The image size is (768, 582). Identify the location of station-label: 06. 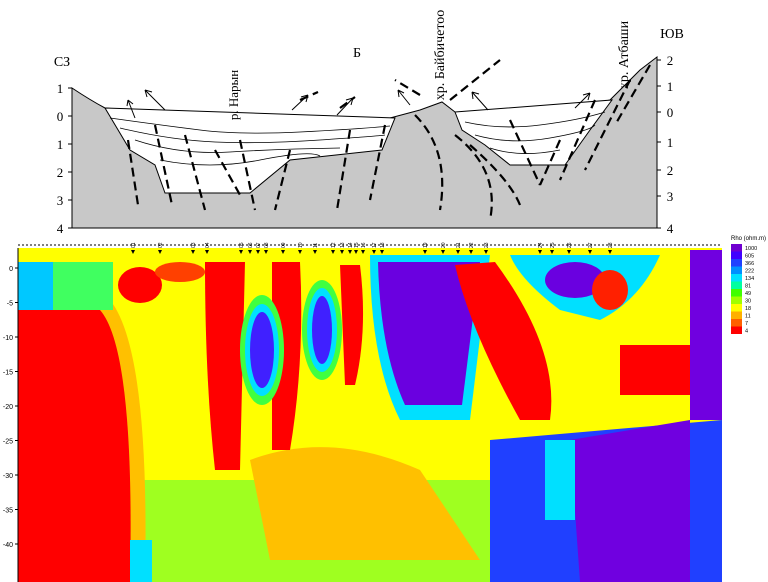
(251, 245).